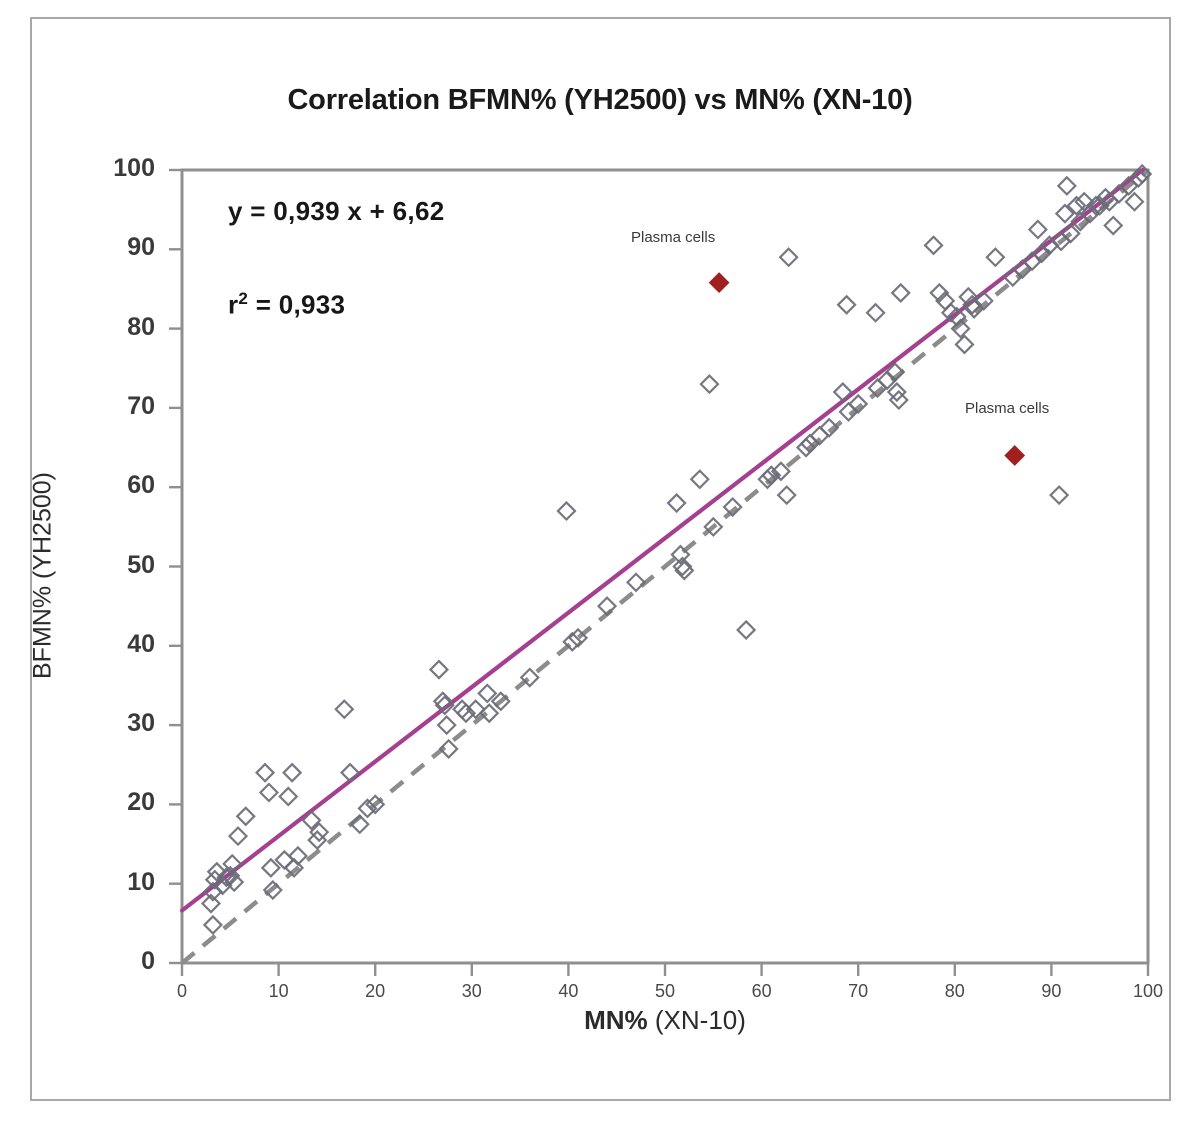 The height and width of the screenshot is (1142, 1200). Describe the element at coordinates (673, 237) in the screenshot. I see `plasma-cells-label-1: Plasma cells` at that location.